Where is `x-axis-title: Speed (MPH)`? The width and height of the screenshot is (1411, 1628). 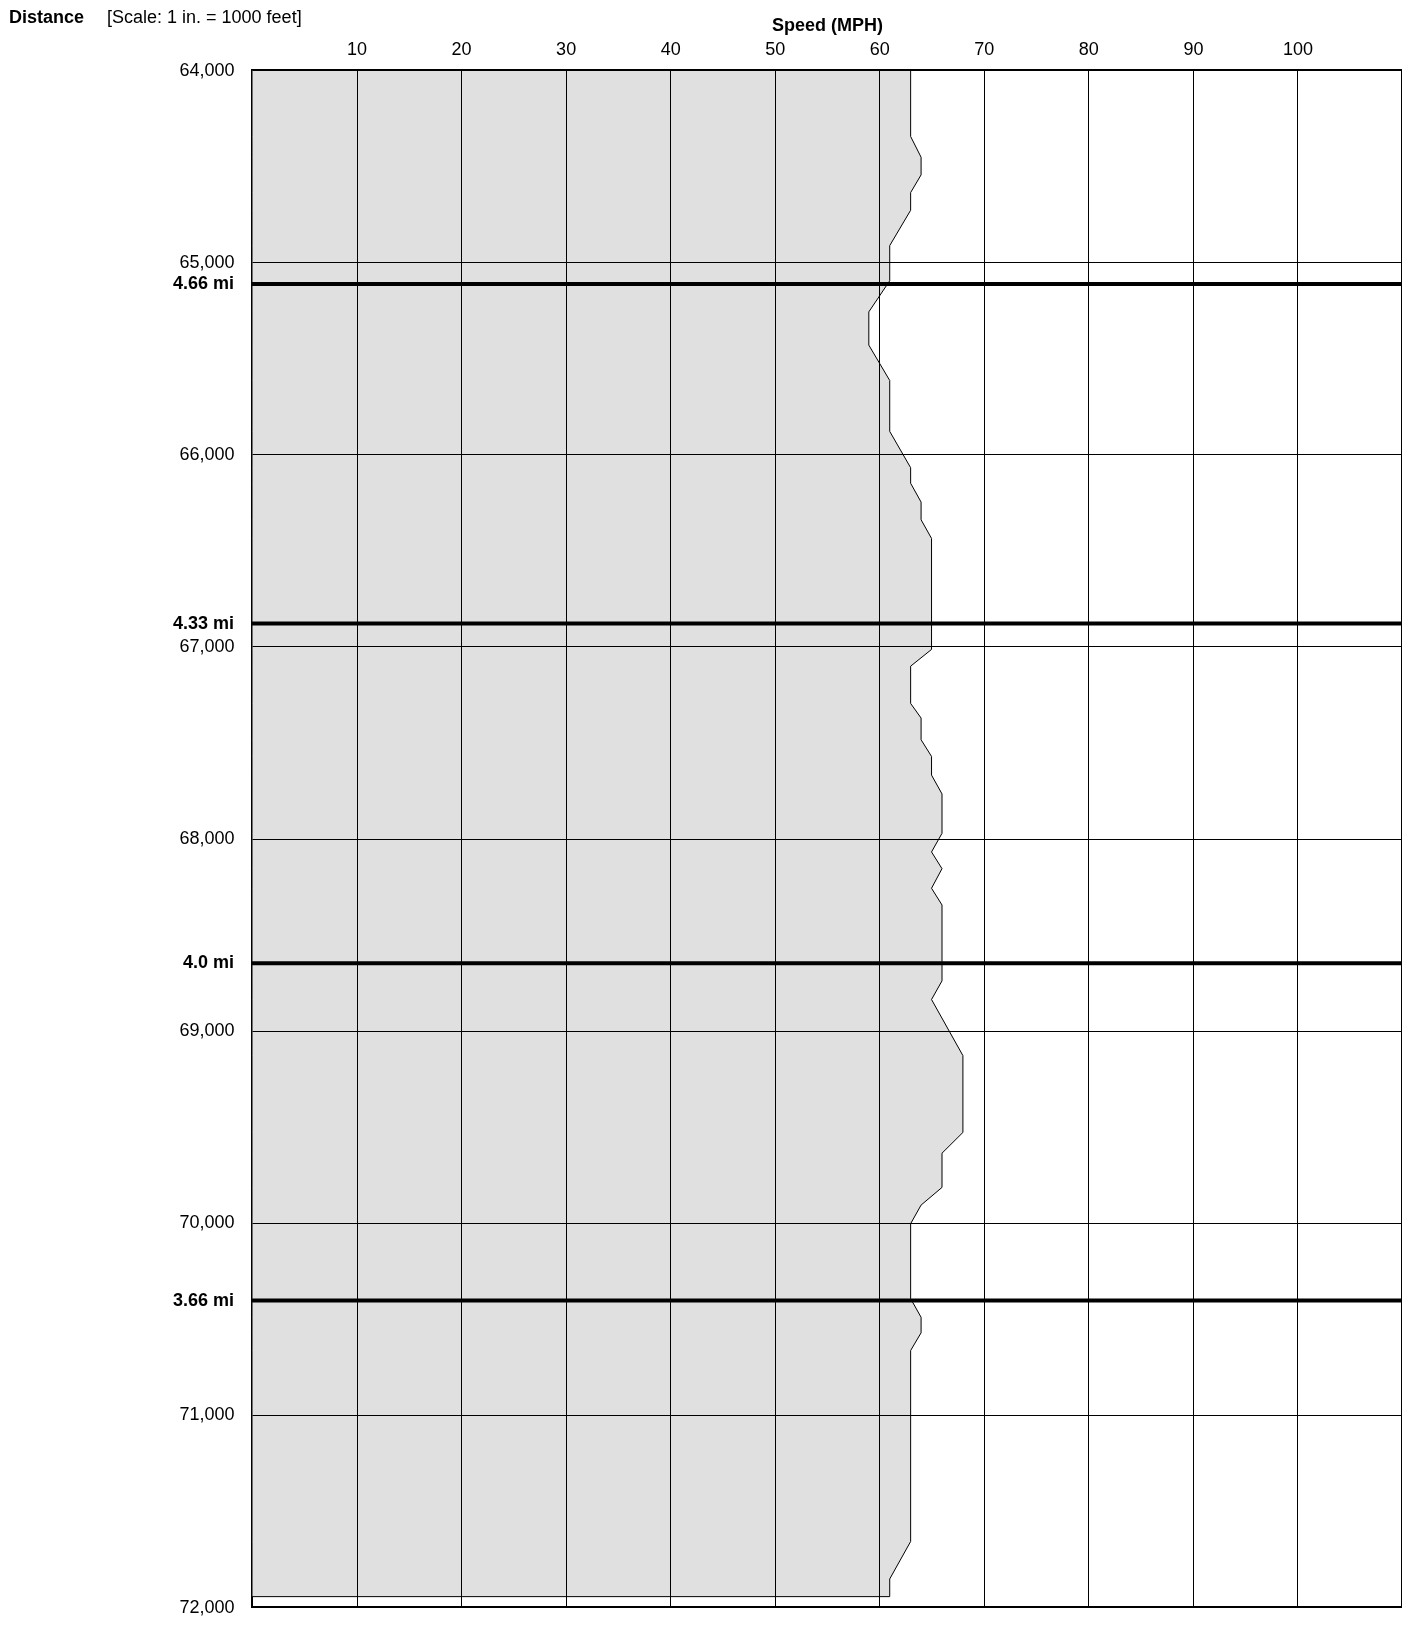 x-axis-title: Speed (MPH) is located at coordinates (827, 24).